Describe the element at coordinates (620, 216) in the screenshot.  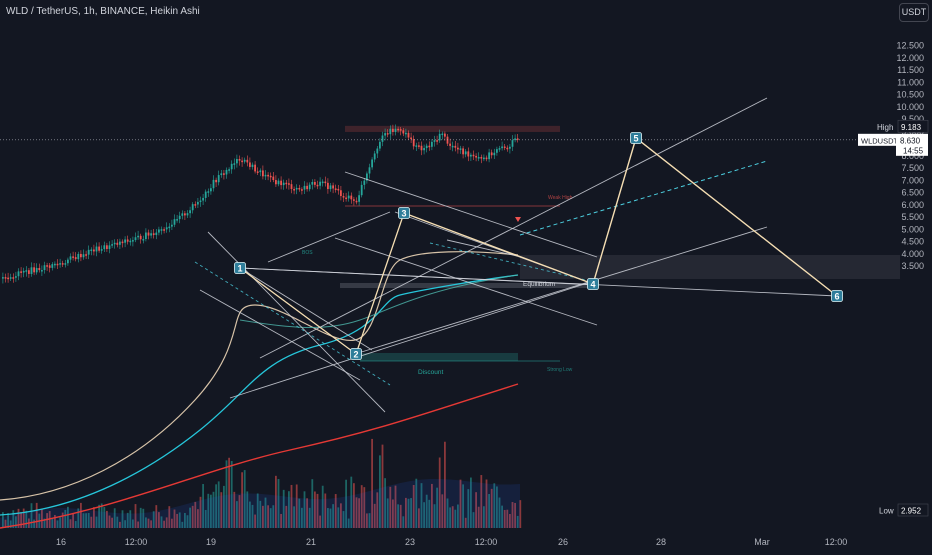
I see `wave-path-projected` at that location.